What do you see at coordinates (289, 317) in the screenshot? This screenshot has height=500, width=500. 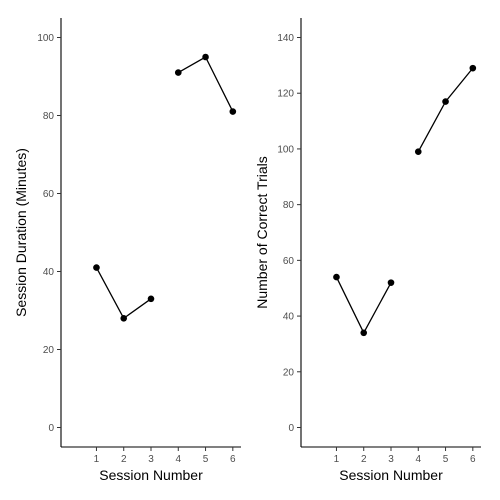 I see `trials-y-tick-label: 40` at bounding box center [289, 317].